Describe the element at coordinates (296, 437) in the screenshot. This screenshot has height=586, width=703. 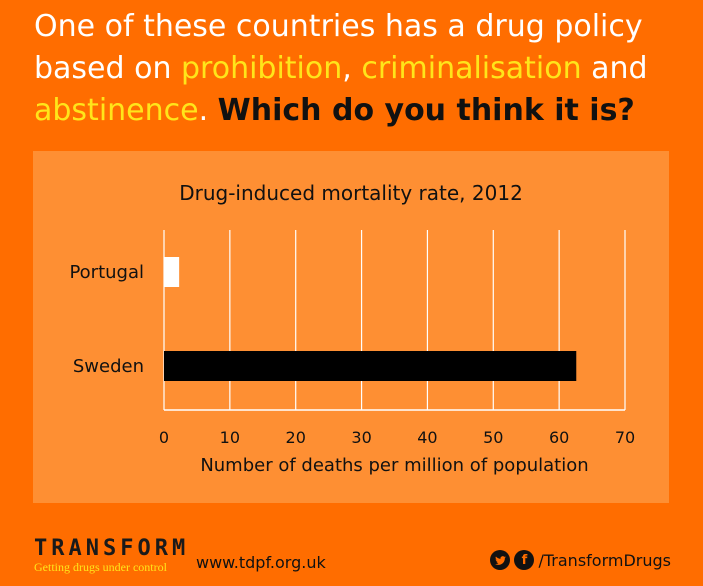
I see `x-tick-label: 20` at that location.